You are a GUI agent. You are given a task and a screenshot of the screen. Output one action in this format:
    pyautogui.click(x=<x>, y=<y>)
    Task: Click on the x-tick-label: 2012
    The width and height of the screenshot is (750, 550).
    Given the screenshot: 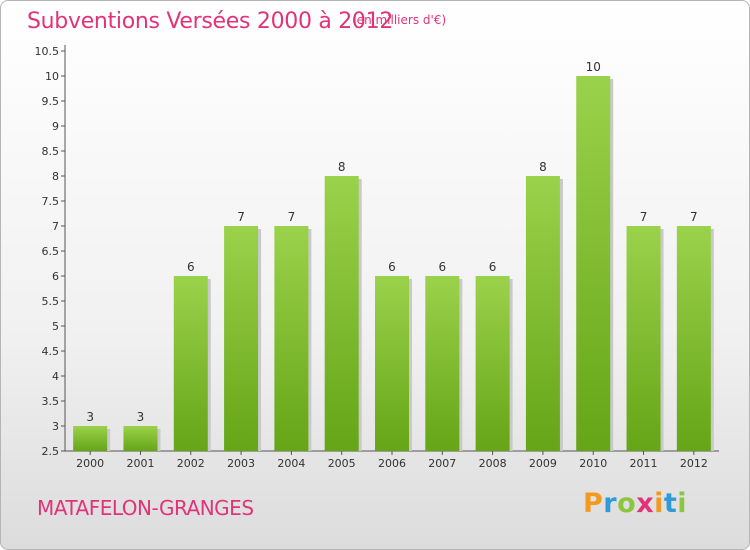 What is the action you would take?
    pyautogui.click(x=694, y=463)
    